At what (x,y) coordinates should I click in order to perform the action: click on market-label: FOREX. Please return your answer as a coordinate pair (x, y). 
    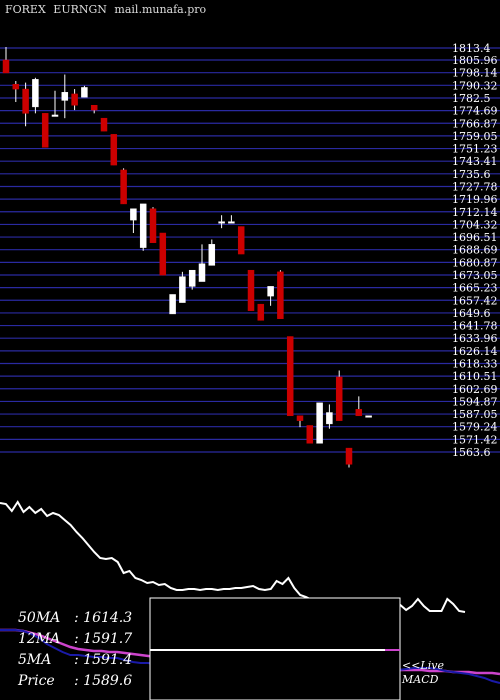
    Looking at the image, I should click on (25, 9).